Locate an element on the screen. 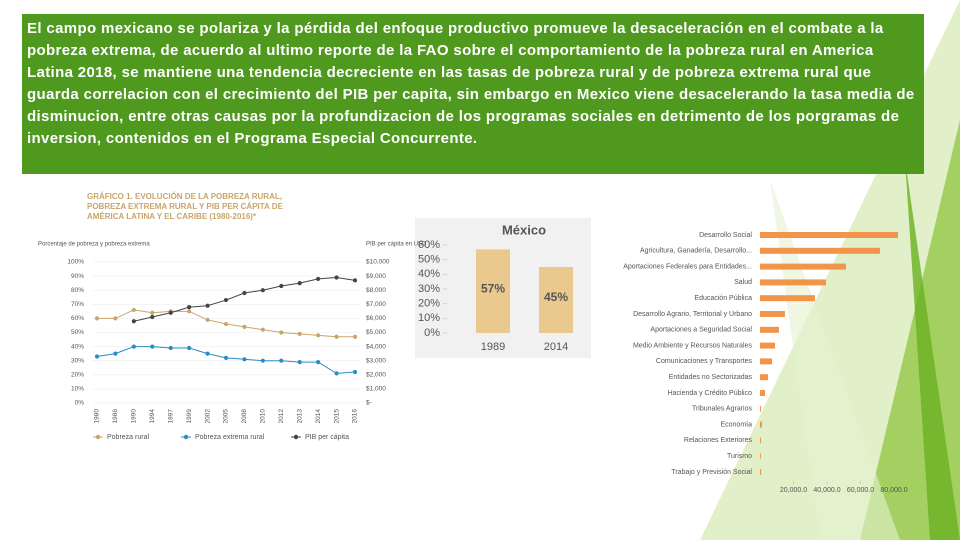 This screenshot has width=960, height=540. x-tick-label: 2010 is located at coordinates (263, 416).